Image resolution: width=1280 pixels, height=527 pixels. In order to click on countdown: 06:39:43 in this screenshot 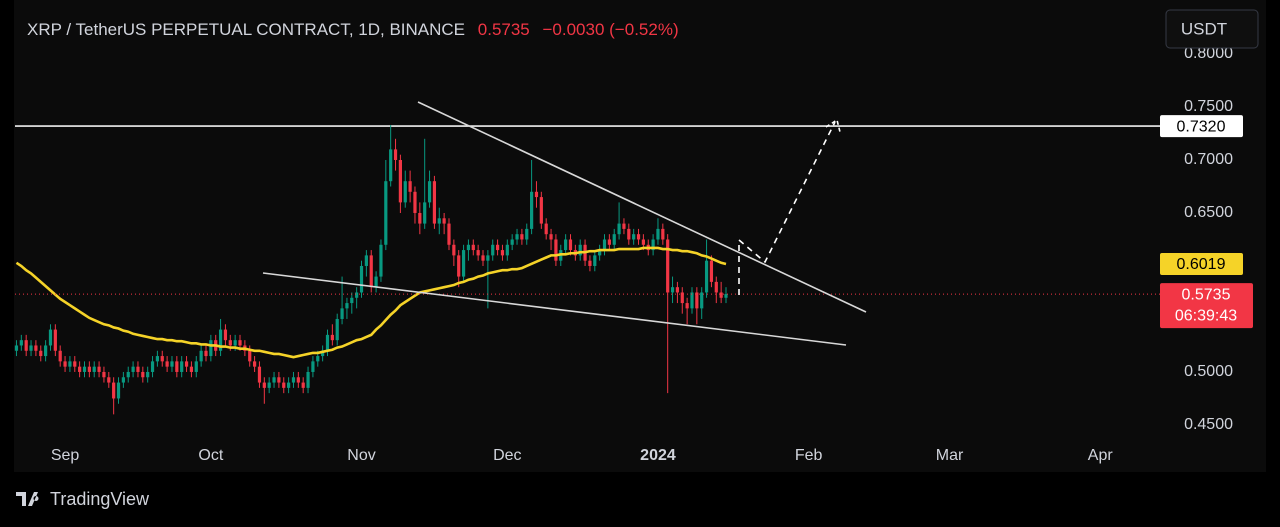, I will do `click(1206, 315)`.